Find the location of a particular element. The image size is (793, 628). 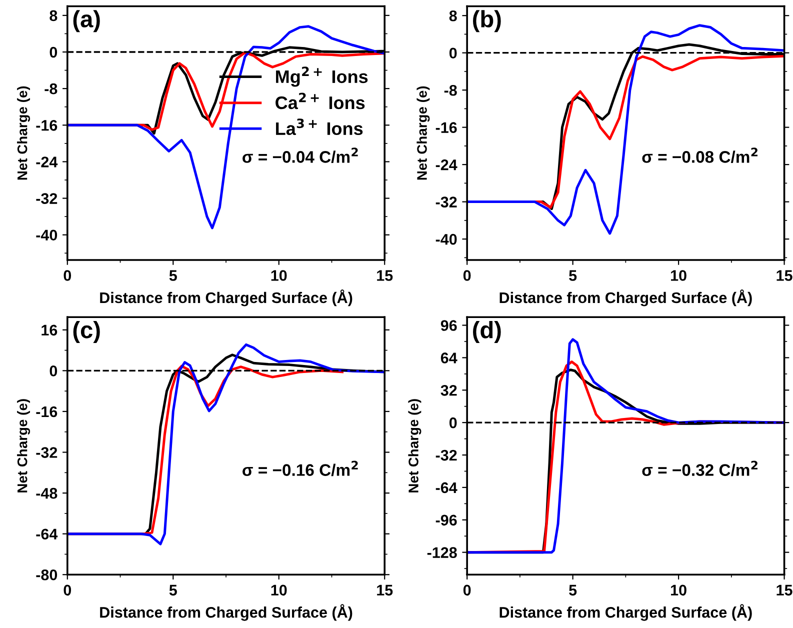

y-tick-label: -96 is located at coordinates (446, 520).